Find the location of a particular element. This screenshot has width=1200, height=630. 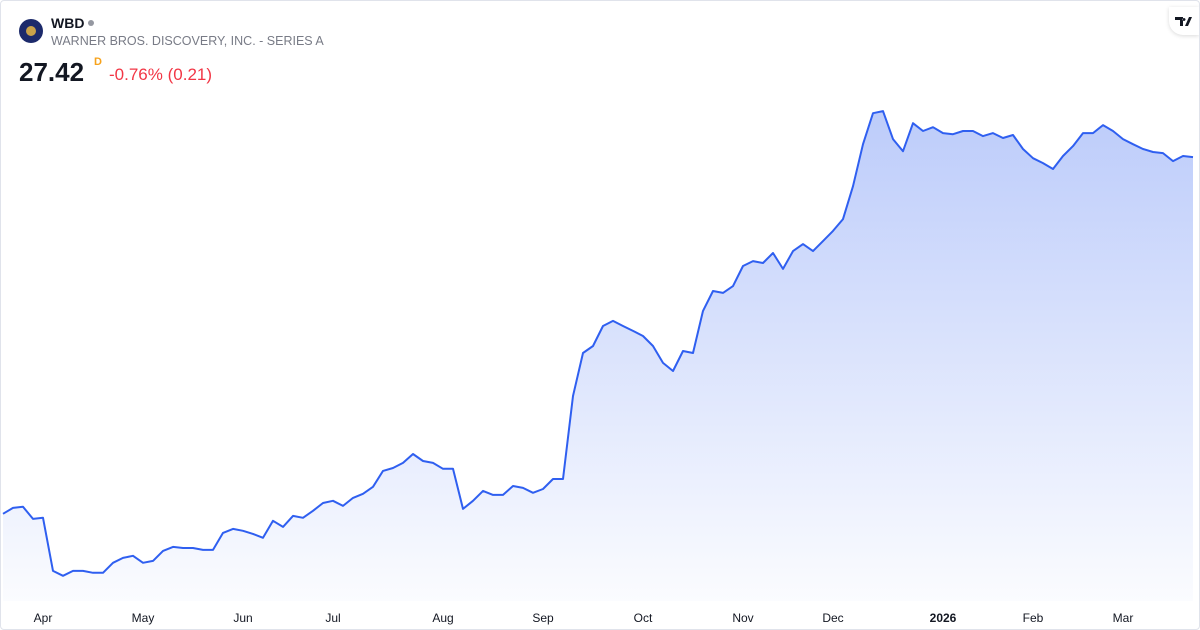

x-tick-label: Jul is located at coordinates (332, 618).